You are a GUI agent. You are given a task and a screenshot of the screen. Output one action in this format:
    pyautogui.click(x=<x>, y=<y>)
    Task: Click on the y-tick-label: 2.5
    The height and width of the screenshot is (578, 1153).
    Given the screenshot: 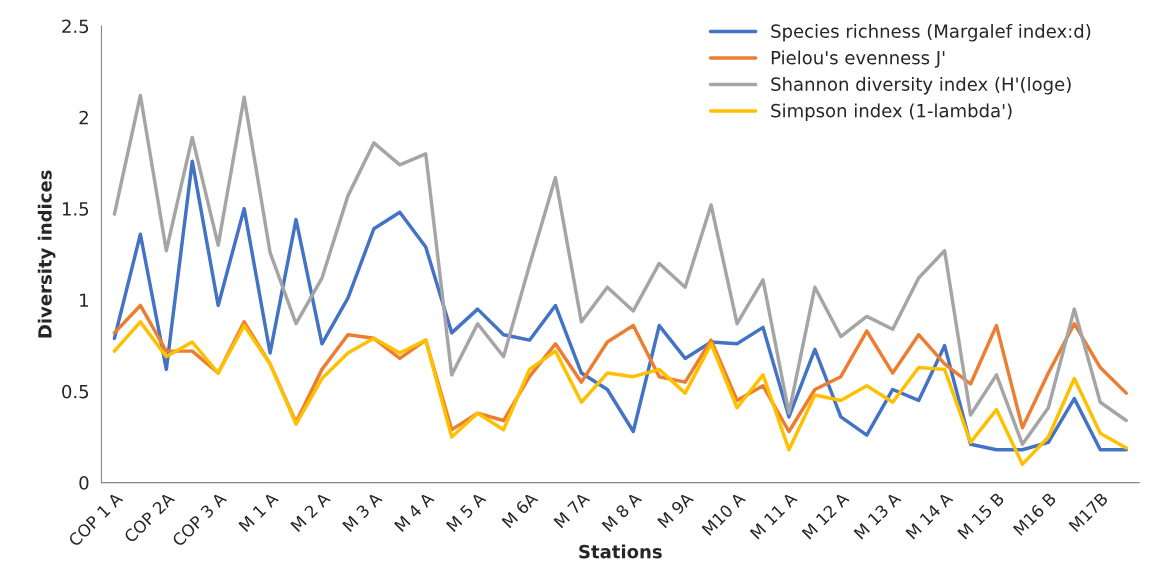 What is the action you would take?
    pyautogui.click(x=75, y=26)
    